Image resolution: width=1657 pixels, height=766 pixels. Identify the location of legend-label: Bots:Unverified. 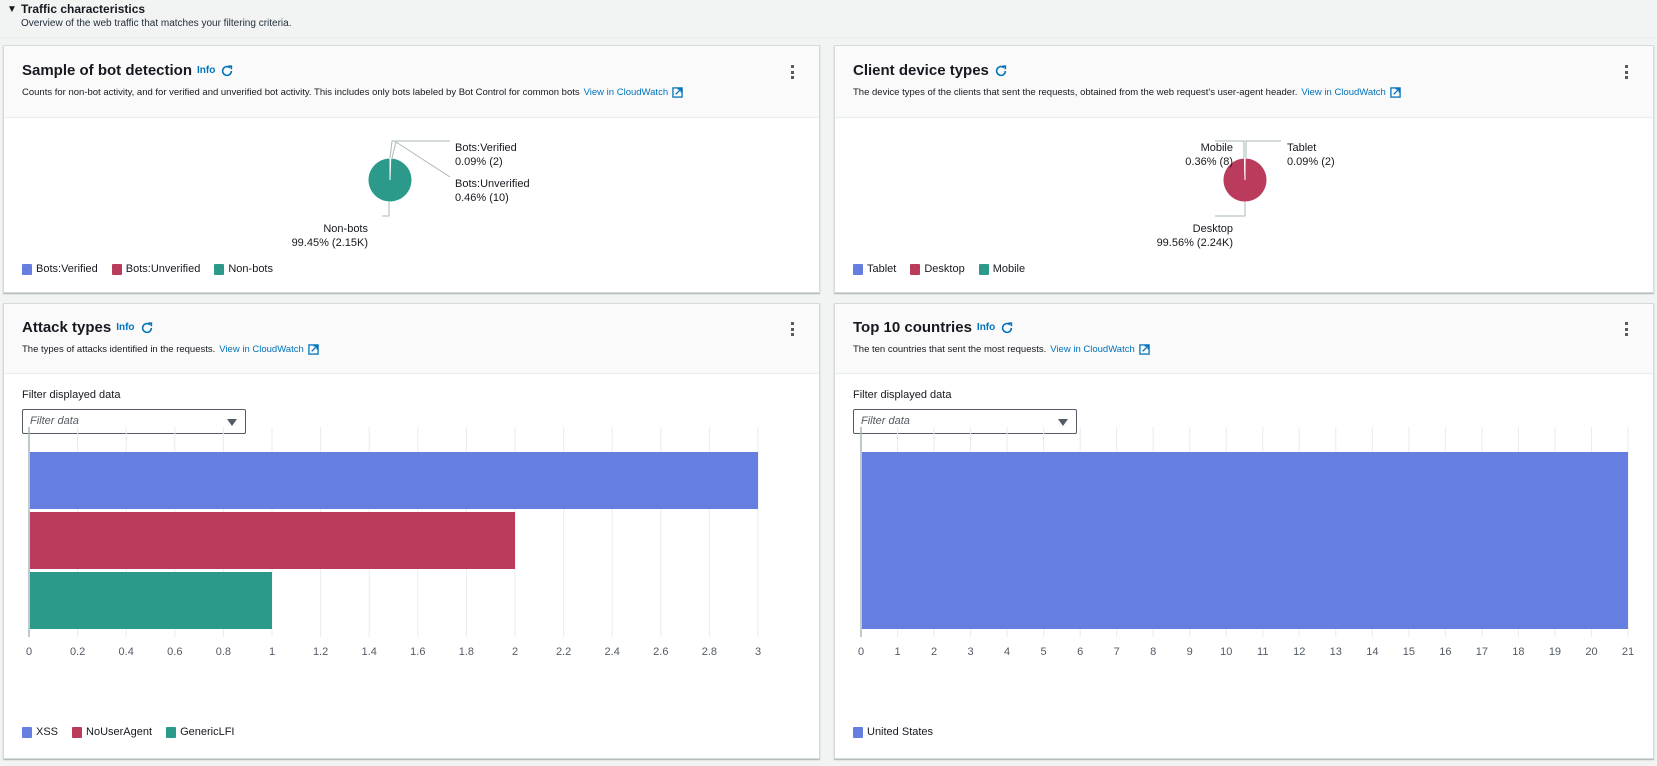
(163, 269).